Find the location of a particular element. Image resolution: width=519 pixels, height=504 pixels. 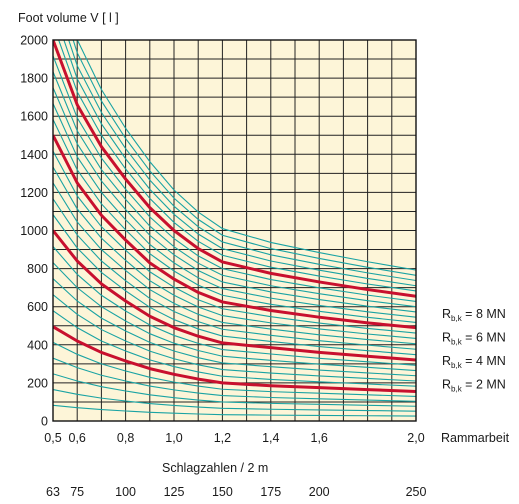

x-tick-label: 1,4 is located at coordinates (270, 438).